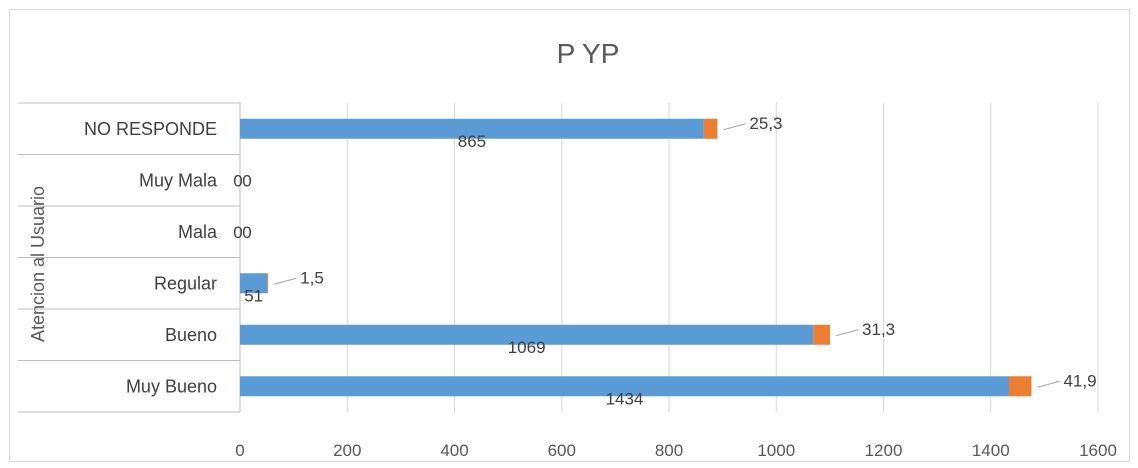 This screenshot has width=1138, height=468. I want to click on category-label: Regular, so click(185, 283).